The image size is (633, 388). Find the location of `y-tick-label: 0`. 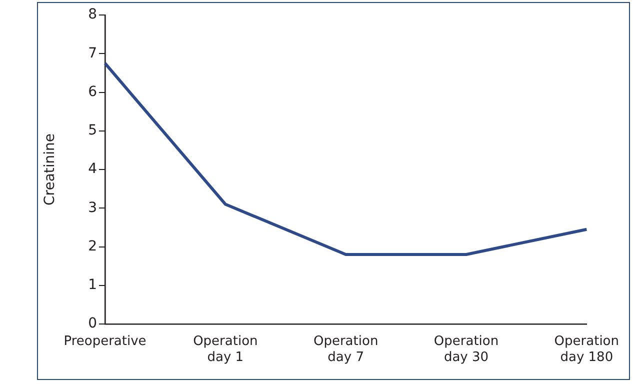

y-tick-label: 0 is located at coordinates (92, 324).